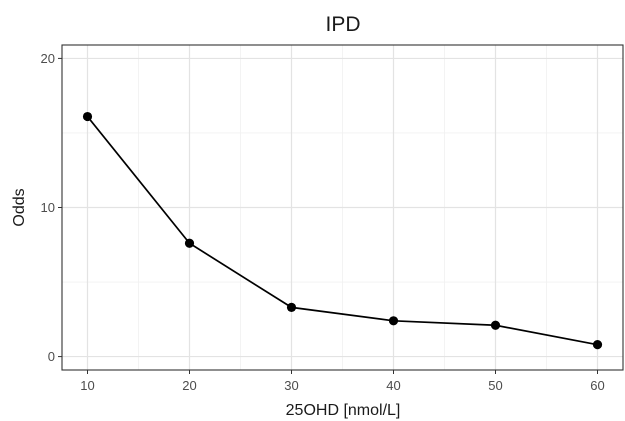 The image size is (625, 421). Describe the element at coordinates (597, 385) in the screenshot. I see `x-tick-label: 60` at that location.